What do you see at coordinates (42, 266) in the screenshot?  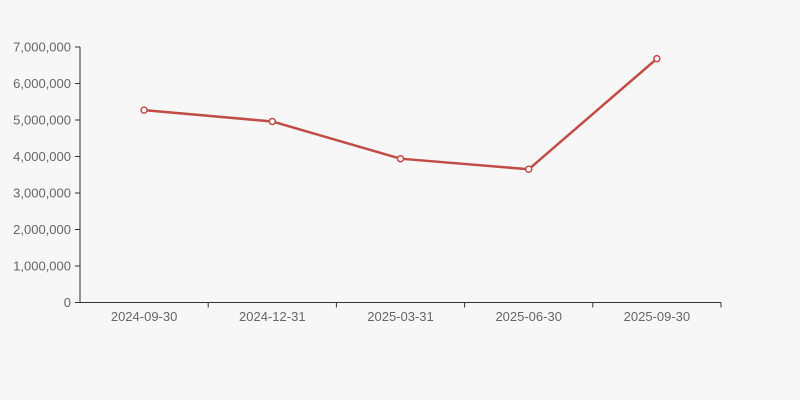 I see `y-axis-label: 1,000,000` at bounding box center [42, 266].